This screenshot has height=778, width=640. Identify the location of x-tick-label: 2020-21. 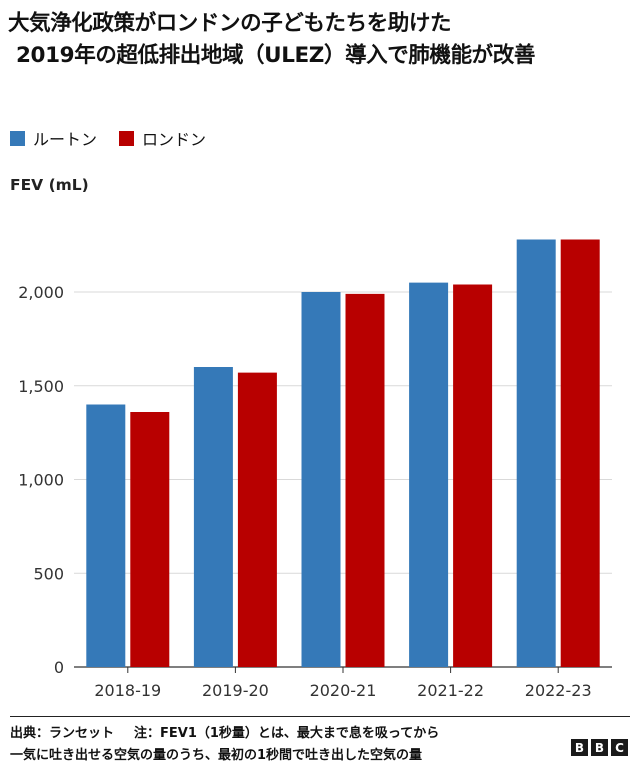
(343, 690).